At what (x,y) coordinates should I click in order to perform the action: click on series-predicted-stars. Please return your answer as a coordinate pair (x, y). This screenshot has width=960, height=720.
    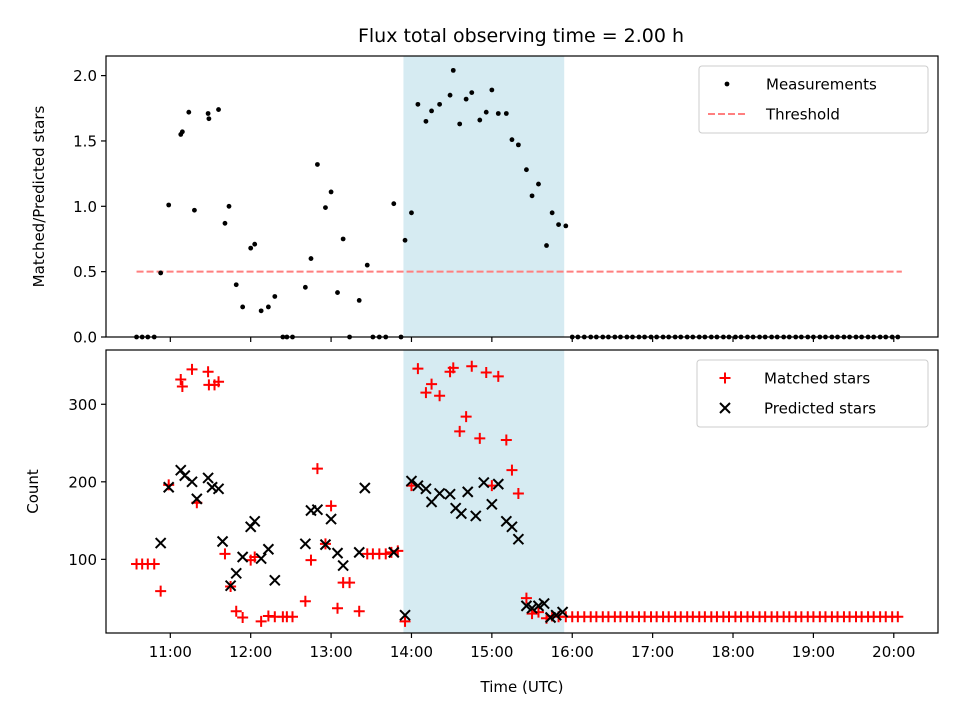
    Looking at the image, I should click on (361, 544).